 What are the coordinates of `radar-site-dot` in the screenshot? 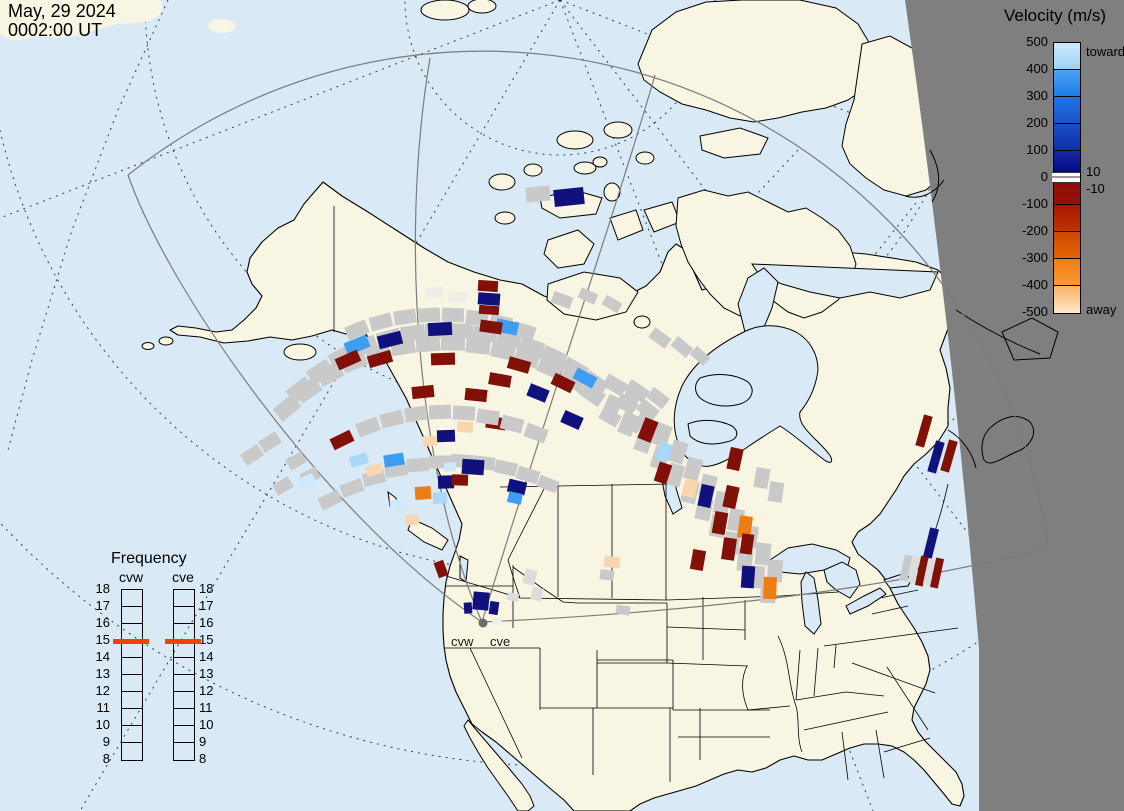 It's located at (483, 623).